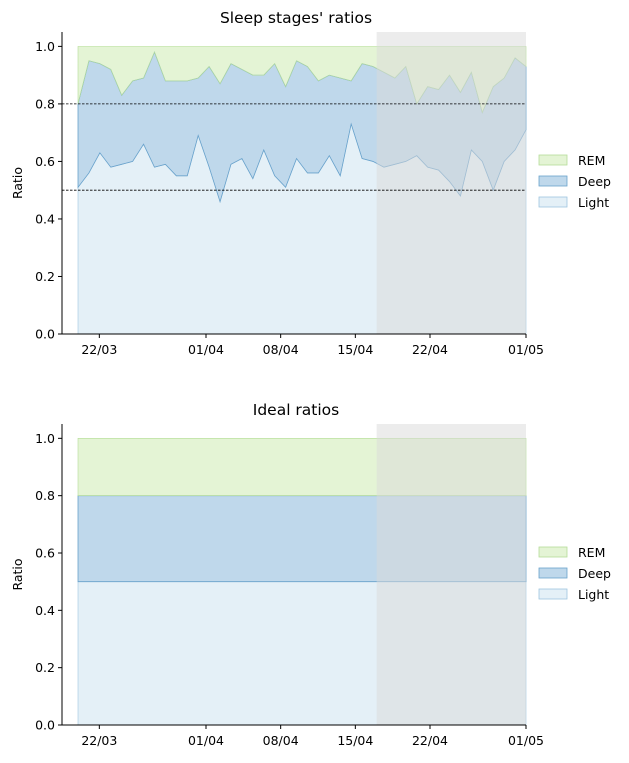 The width and height of the screenshot is (629, 763). Describe the element at coordinates (296, 410) in the screenshot. I see `chart-title: Ideal ratios` at that location.